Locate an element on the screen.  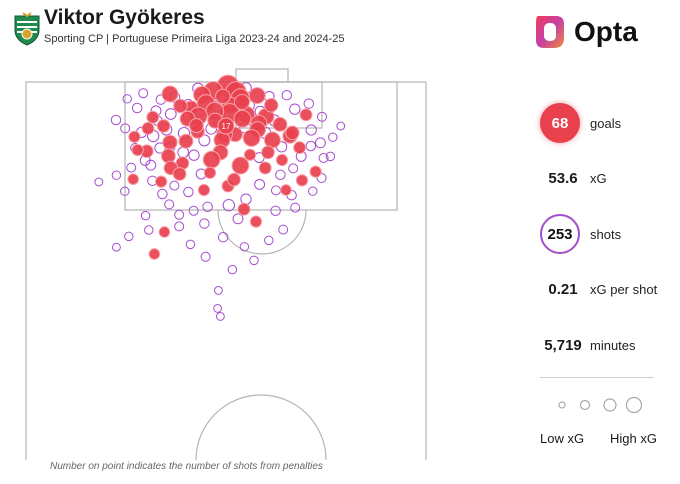
opta-logo: Opta is located at coordinates (590, 32).